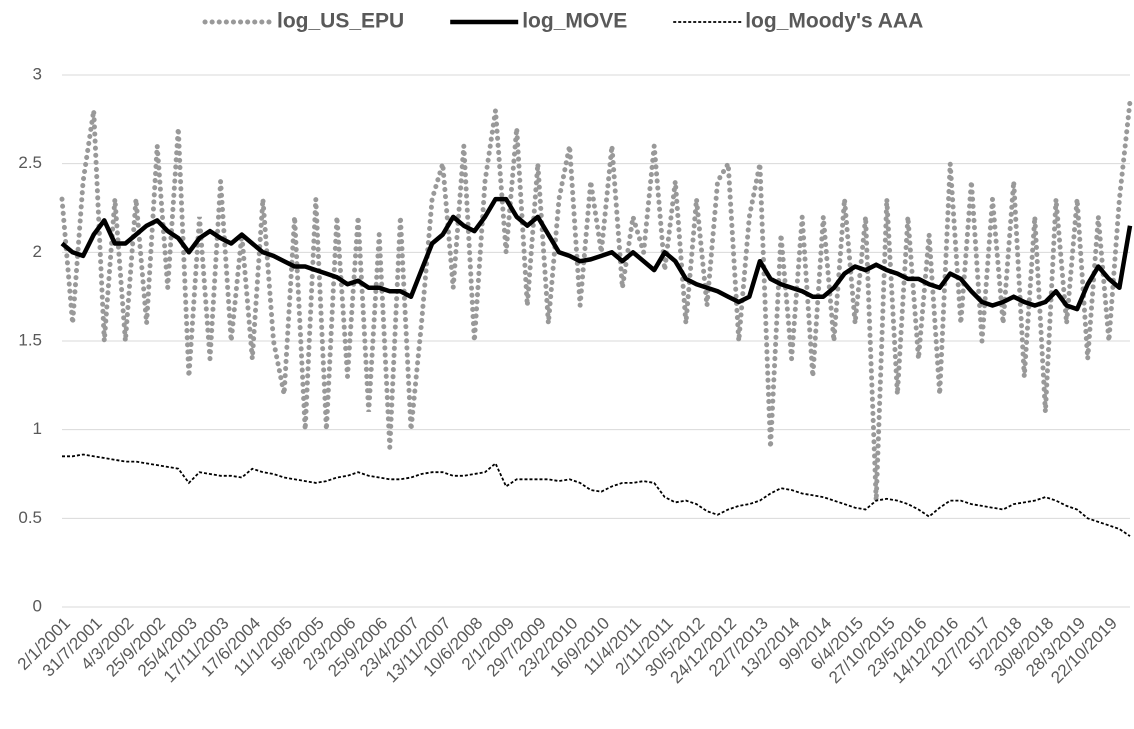 The width and height of the screenshot is (1134, 729). Describe the element at coordinates (30, 517) in the screenshot. I see `y-tick-label: 0.5` at that location.